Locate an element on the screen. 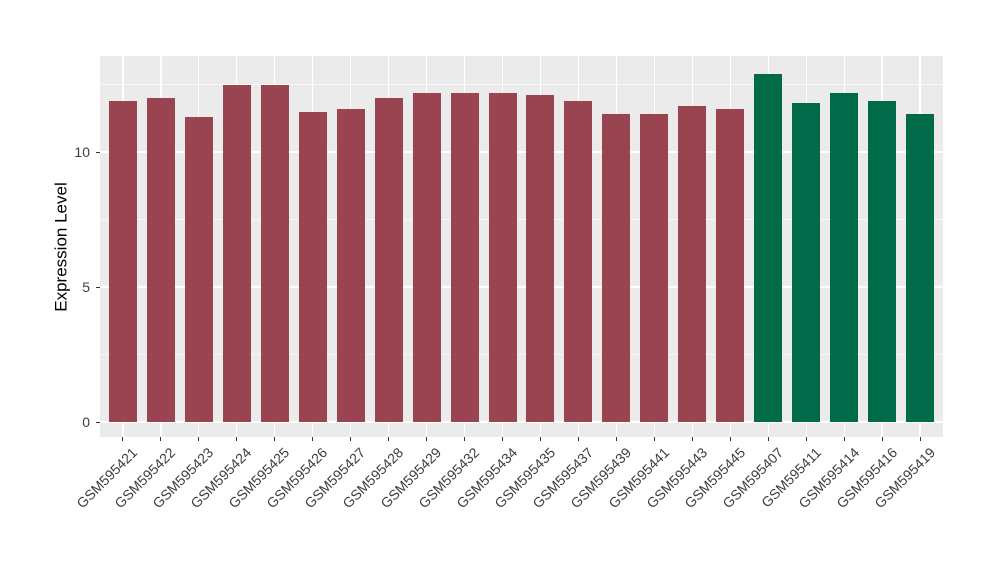  x-tick-GSM595422 is located at coordinates (161, 439).